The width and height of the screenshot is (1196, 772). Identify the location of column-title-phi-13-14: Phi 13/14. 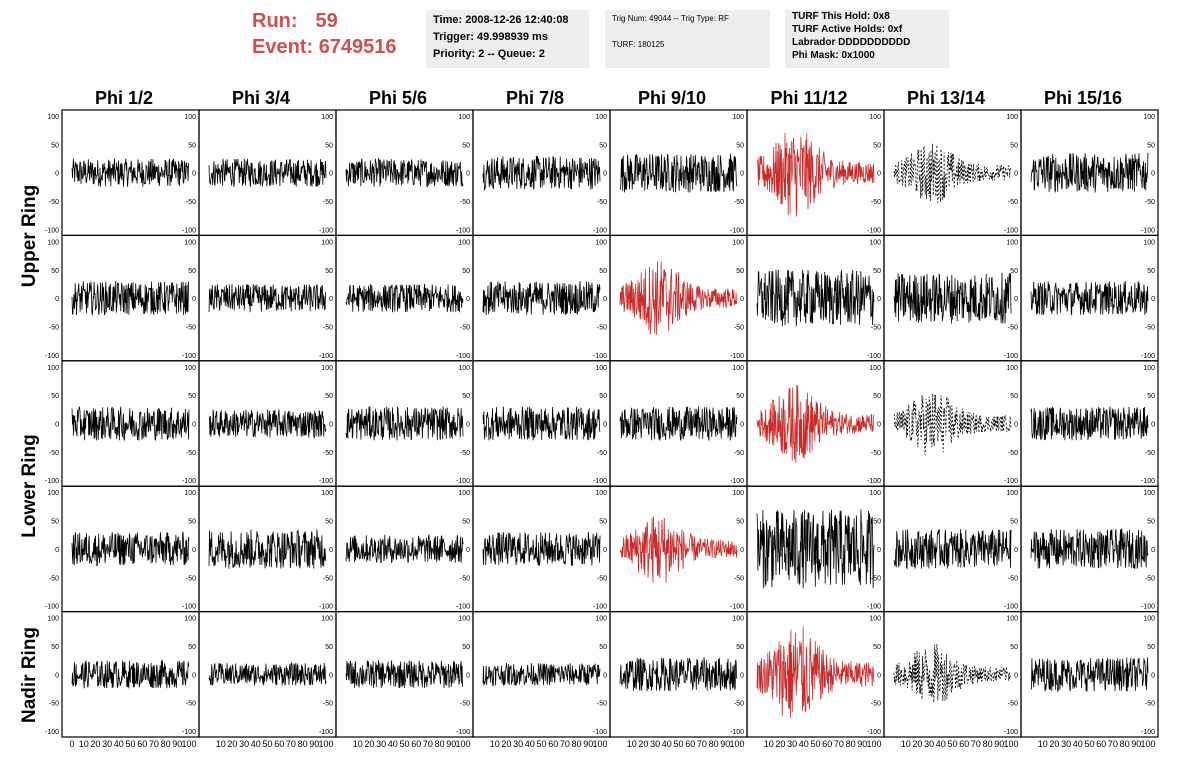
(946, 98).